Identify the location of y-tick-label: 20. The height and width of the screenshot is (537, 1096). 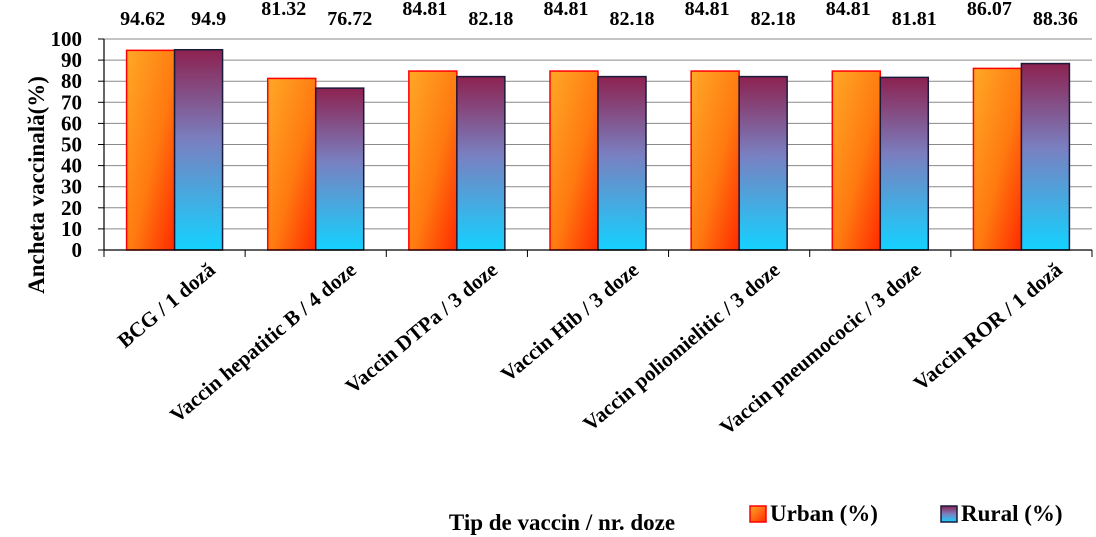
(71, 208).